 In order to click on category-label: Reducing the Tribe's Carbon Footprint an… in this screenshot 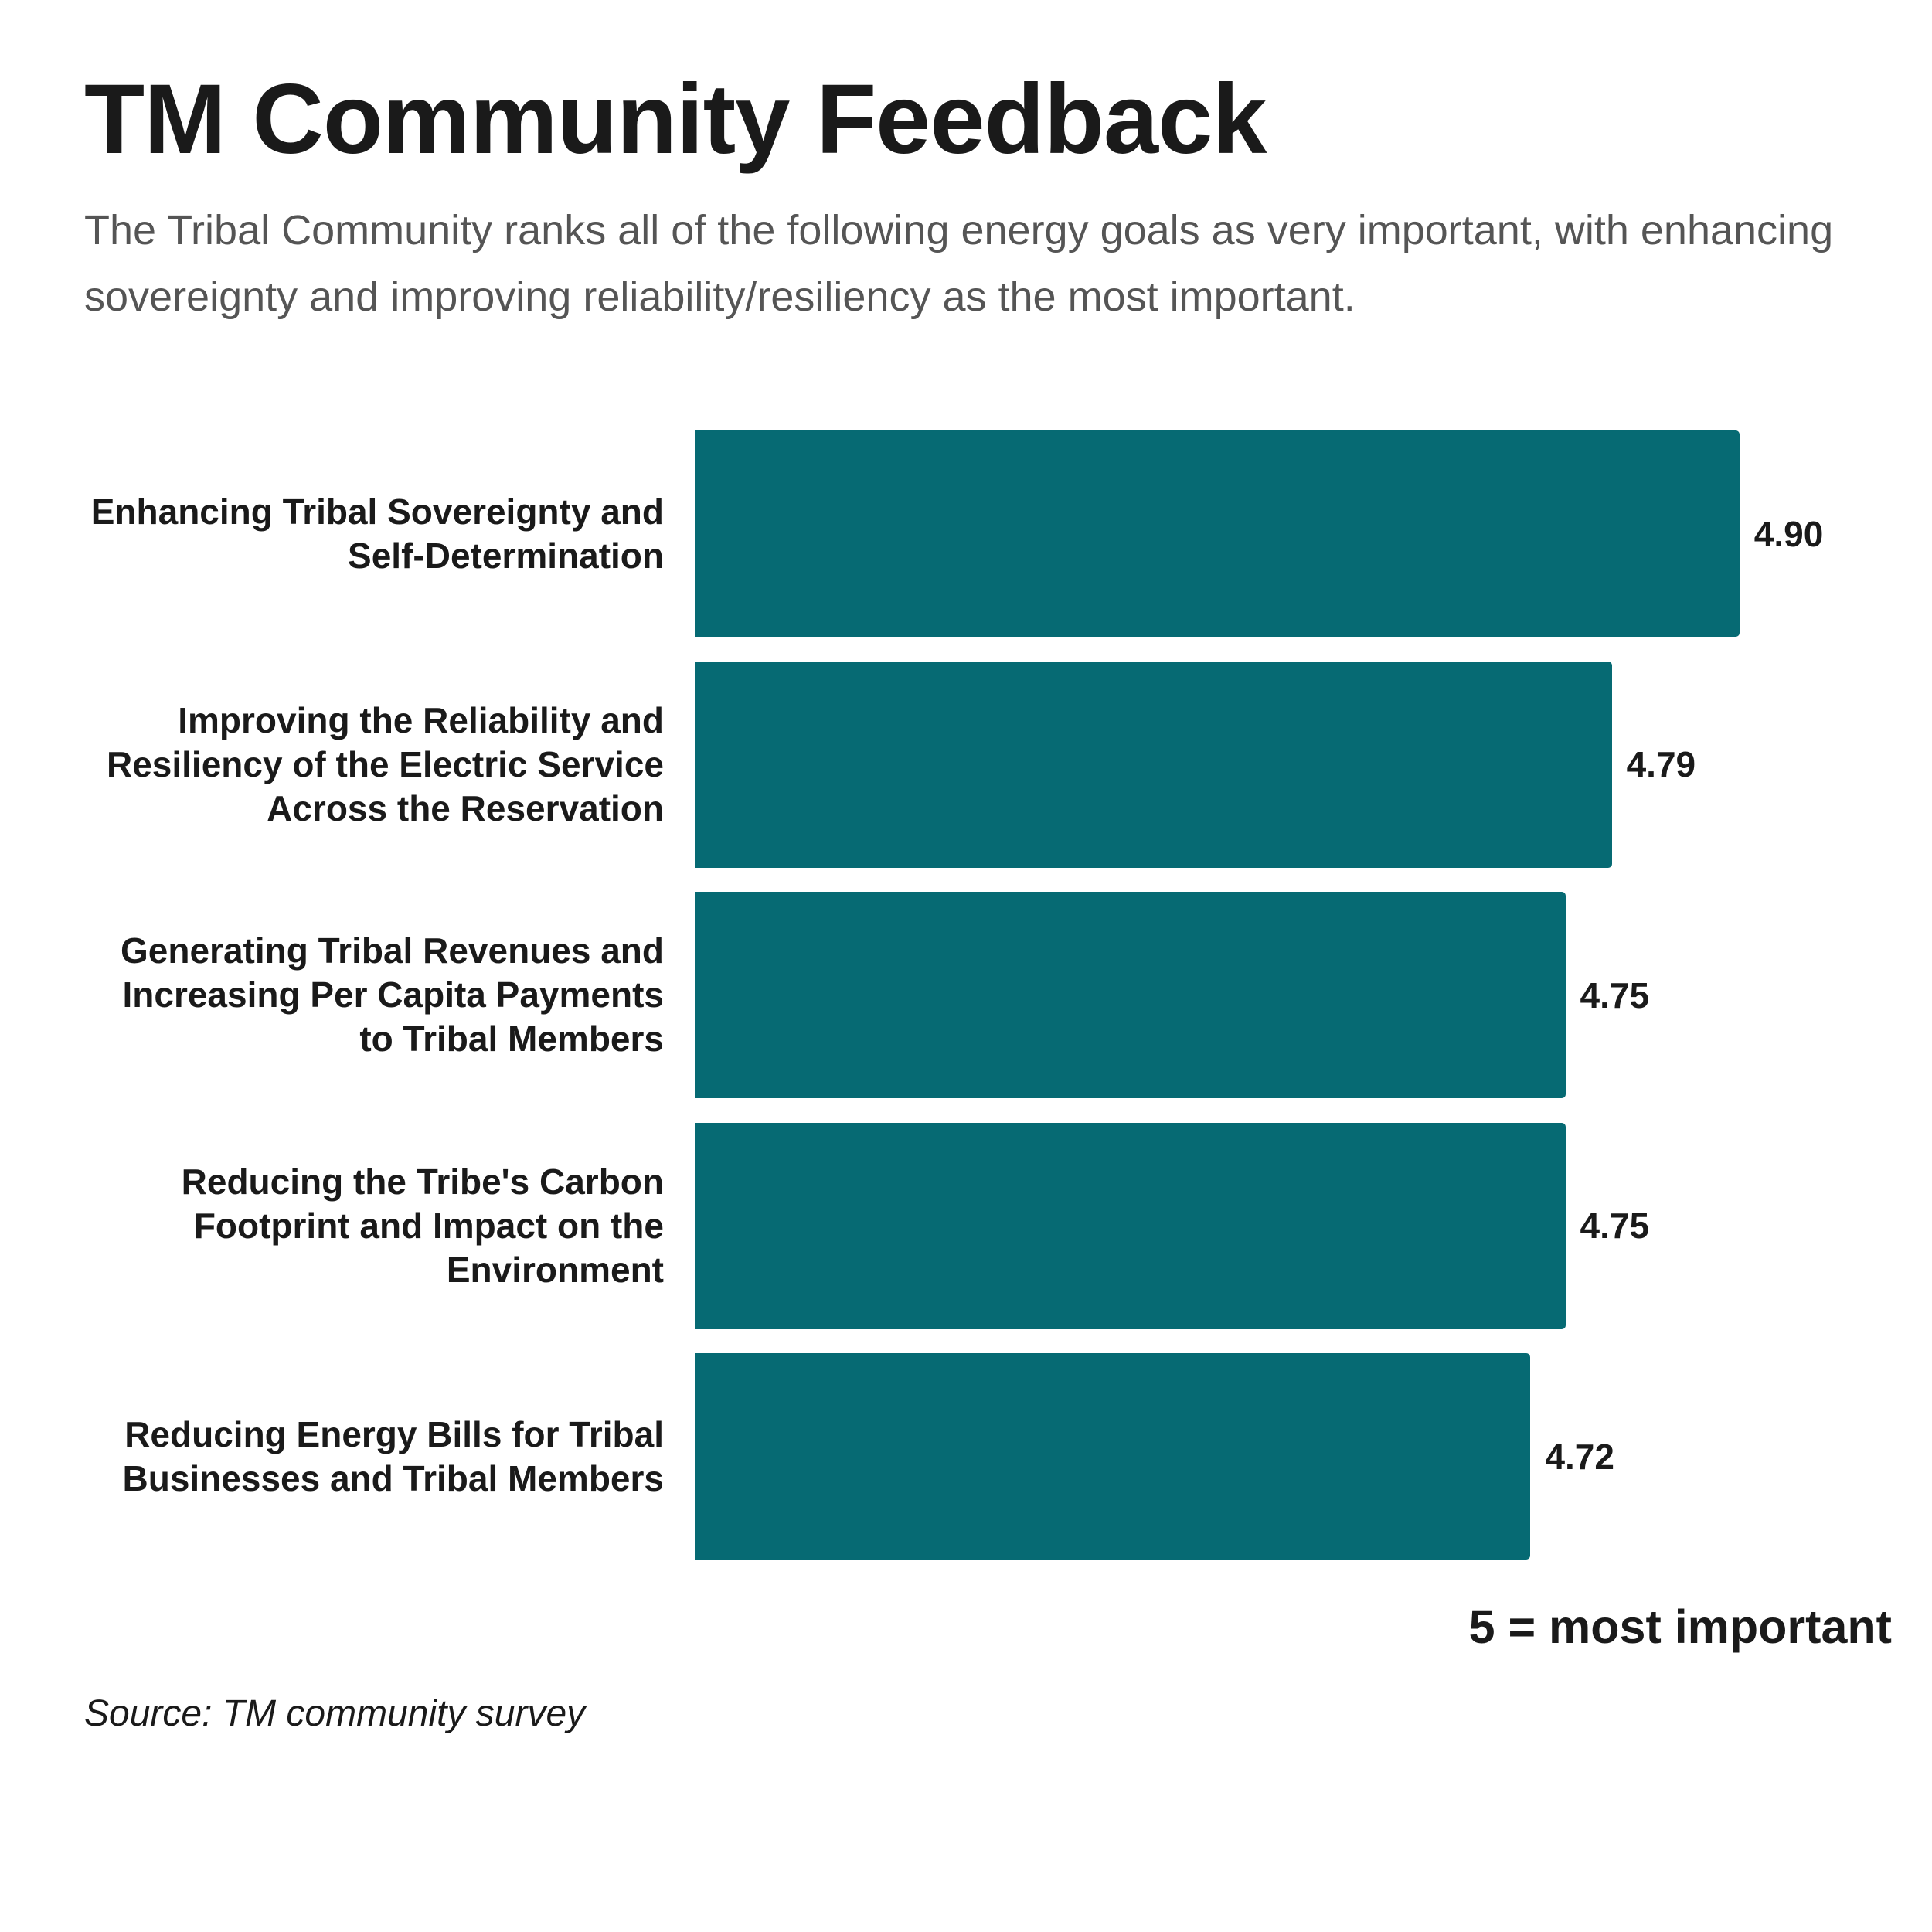, I will do `click(422, 1226)`.